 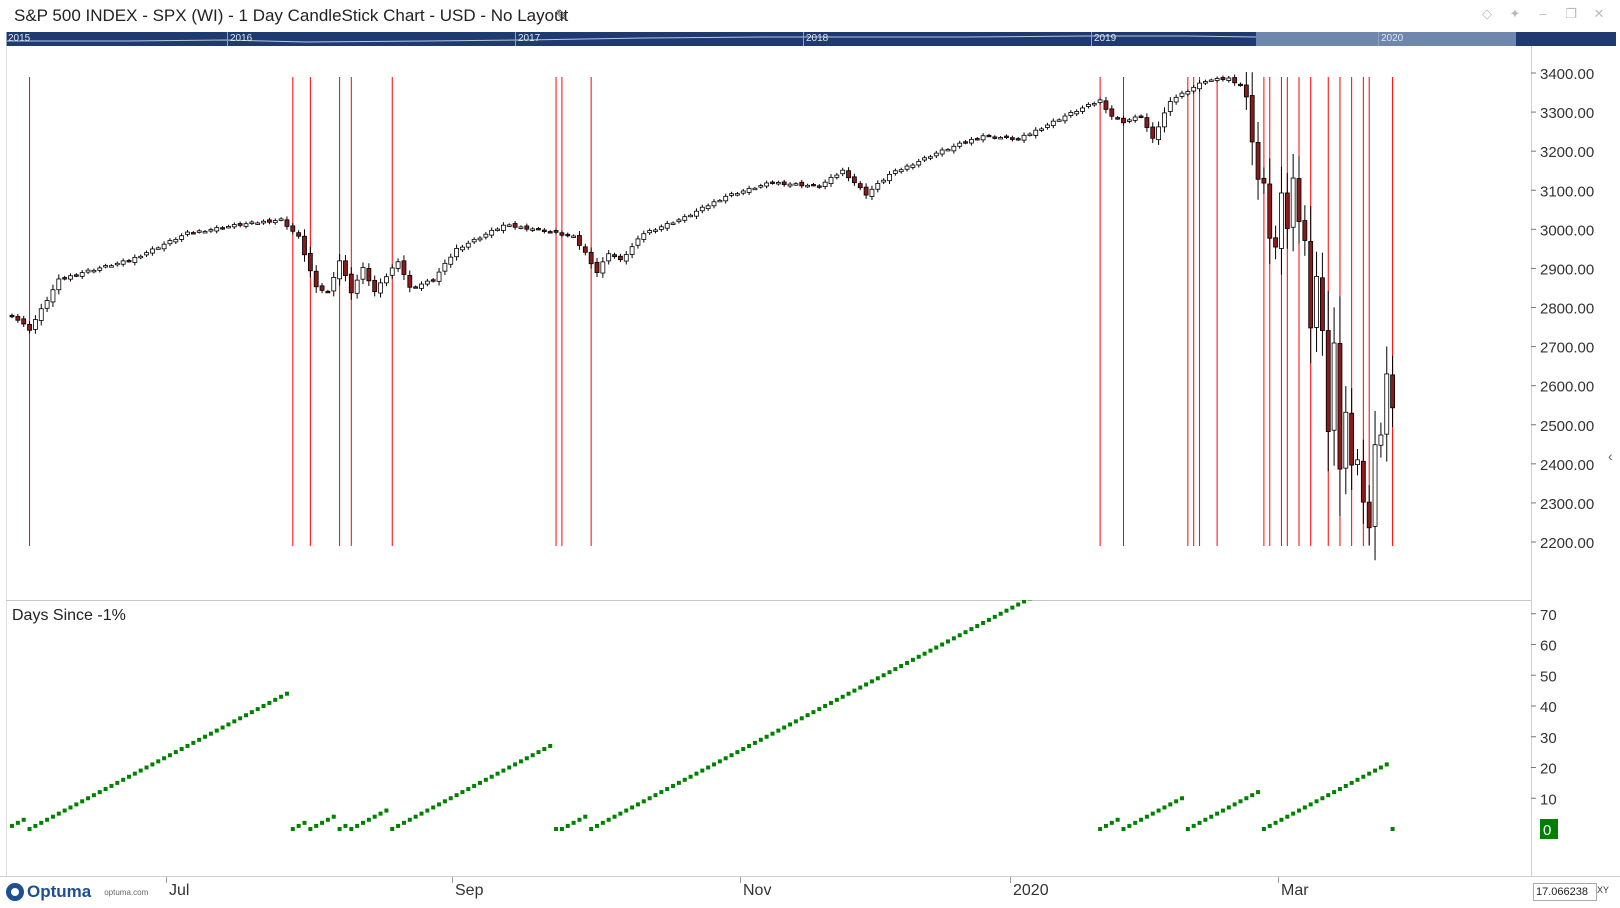 I want to click on window-controls: ◇ ✦ – ❐ ✕, so click(x=1543, y=14).